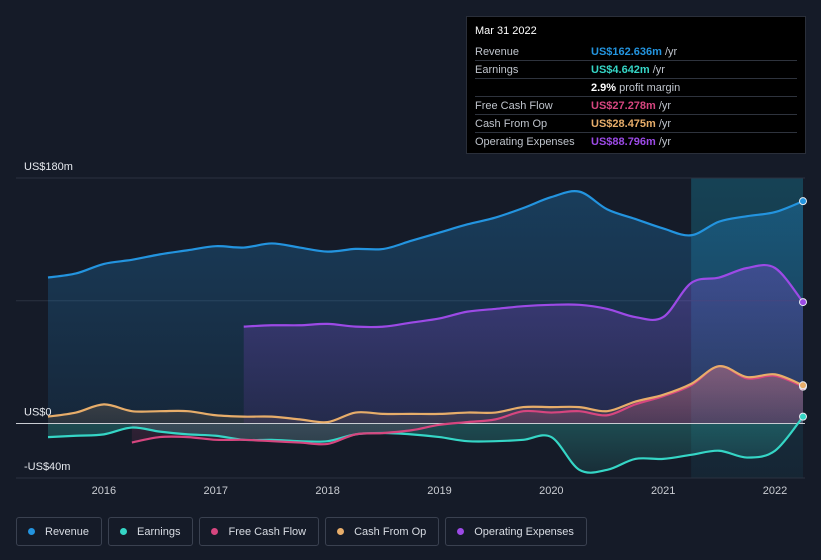 The image size is (821, 560). I want to click on x-tick-label: 2022, so click(775, 491).